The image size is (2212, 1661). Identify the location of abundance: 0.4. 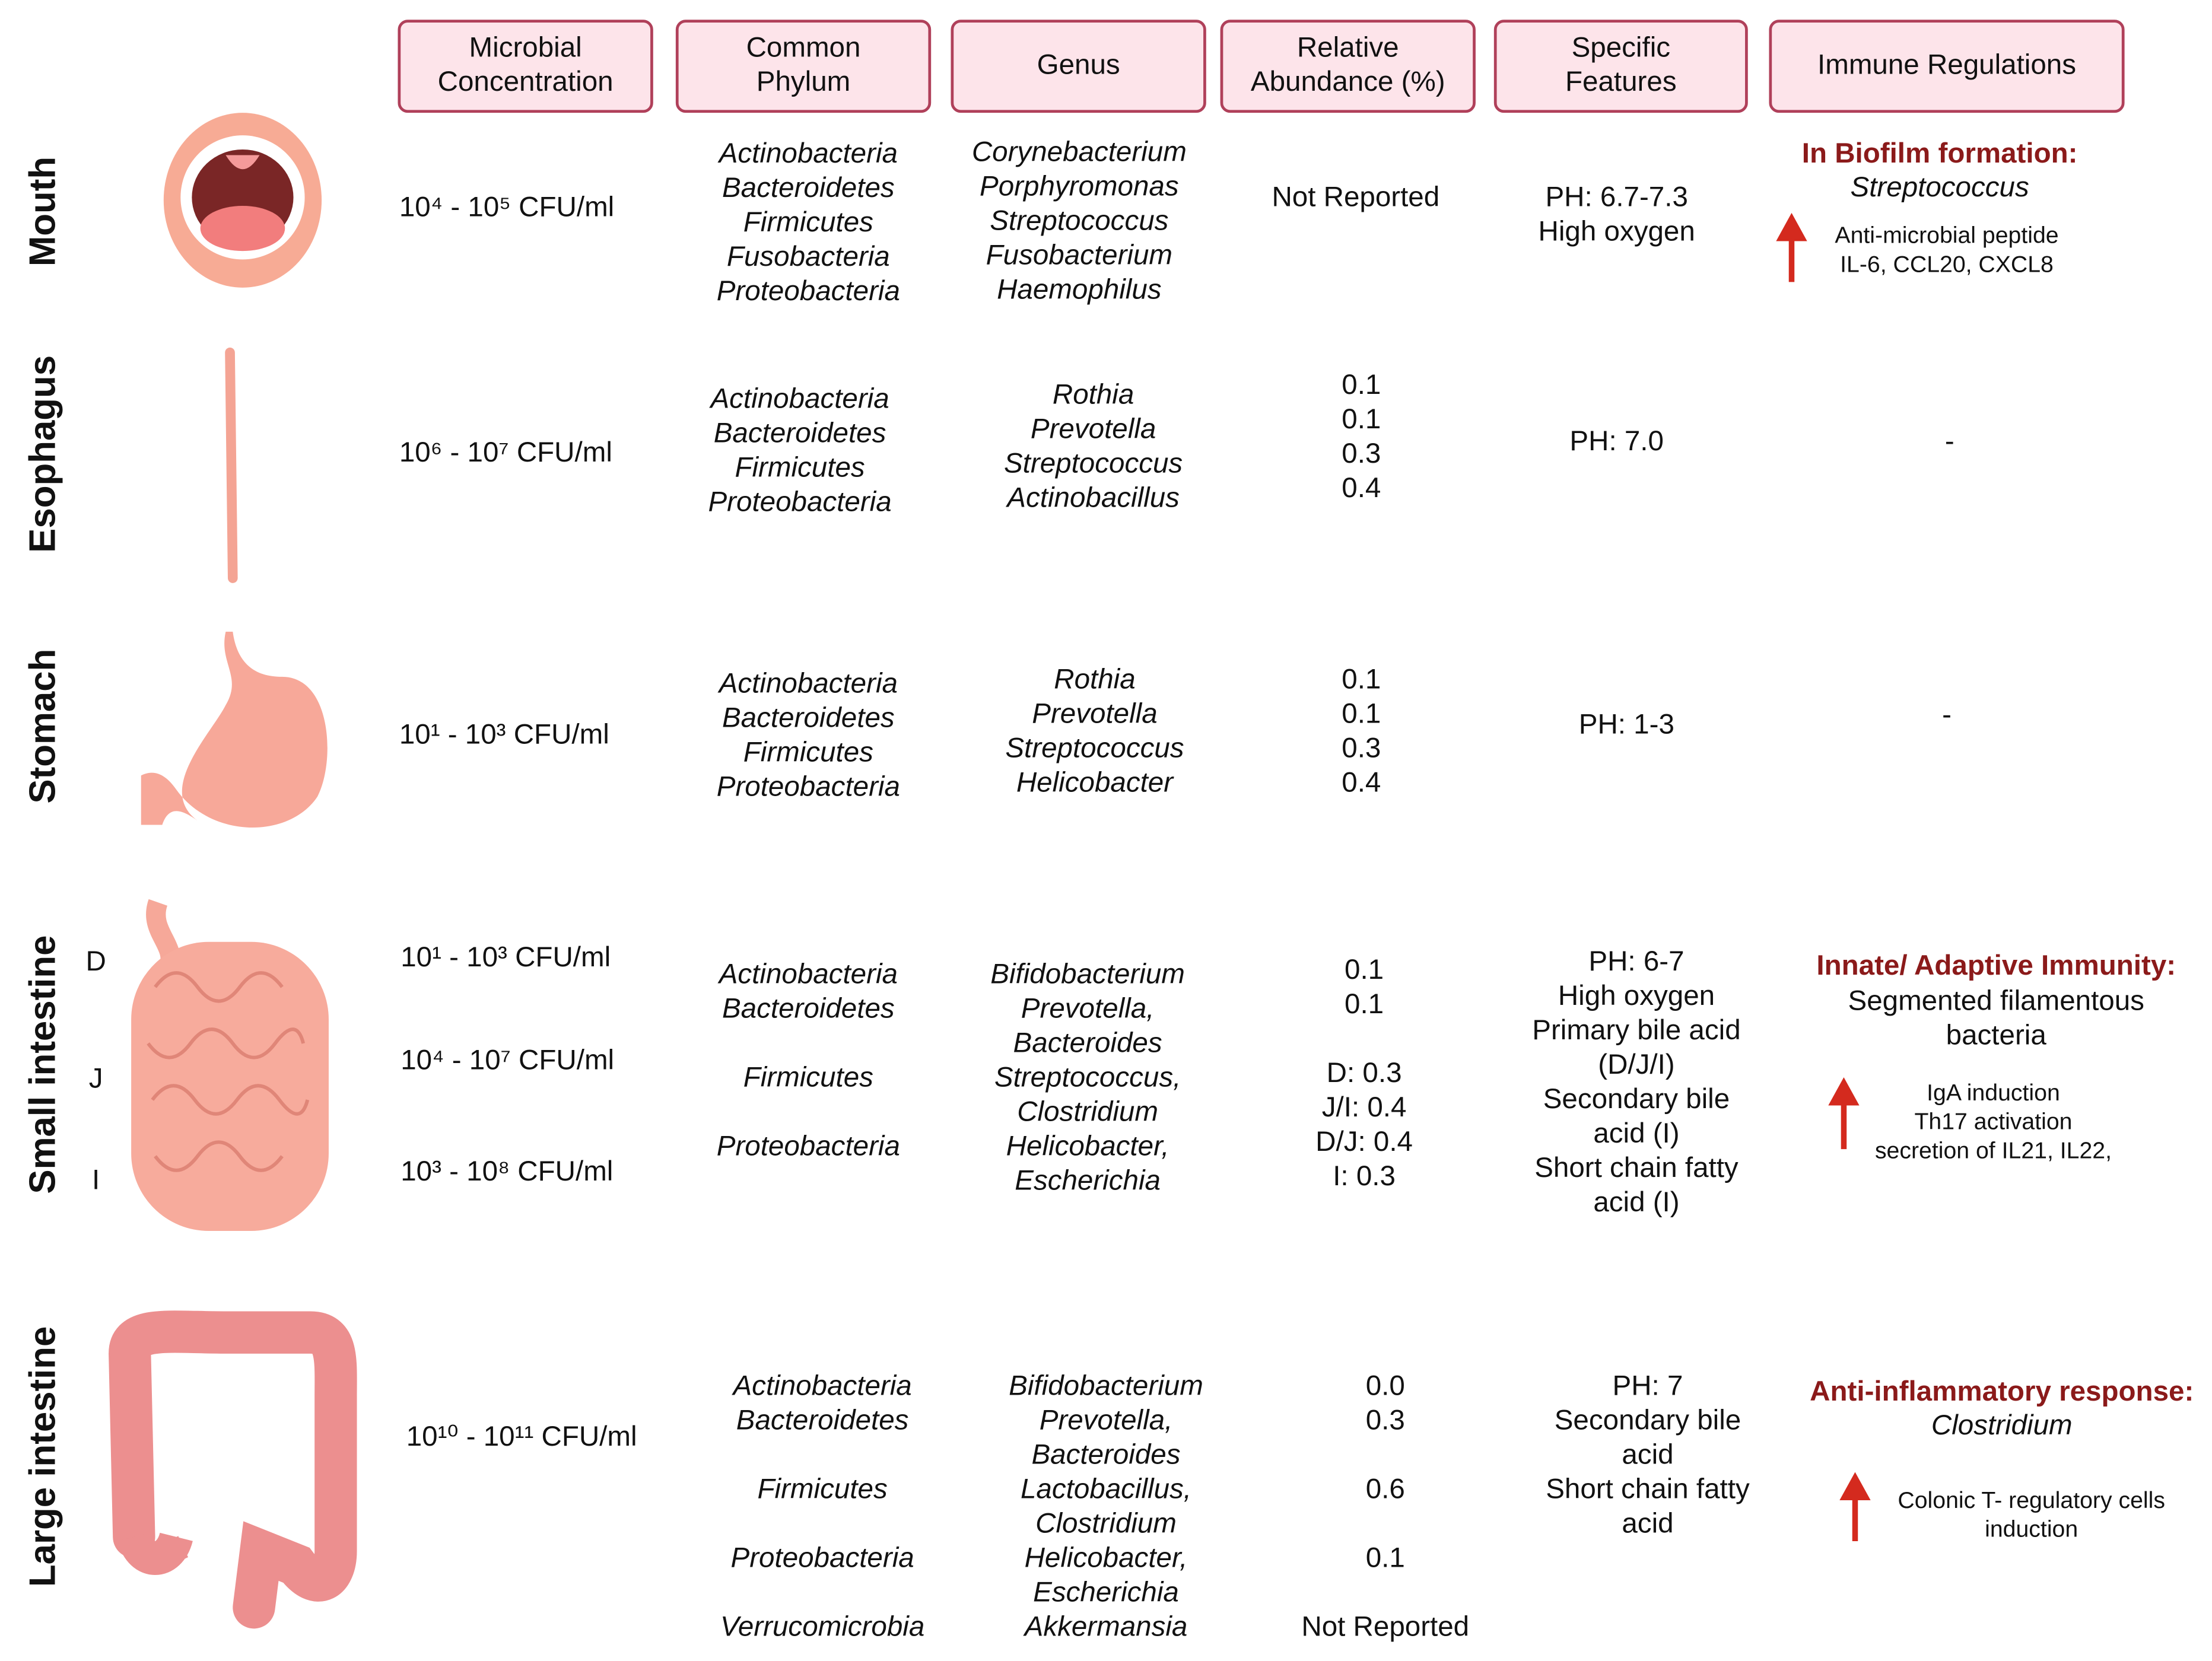
(1361, 488).